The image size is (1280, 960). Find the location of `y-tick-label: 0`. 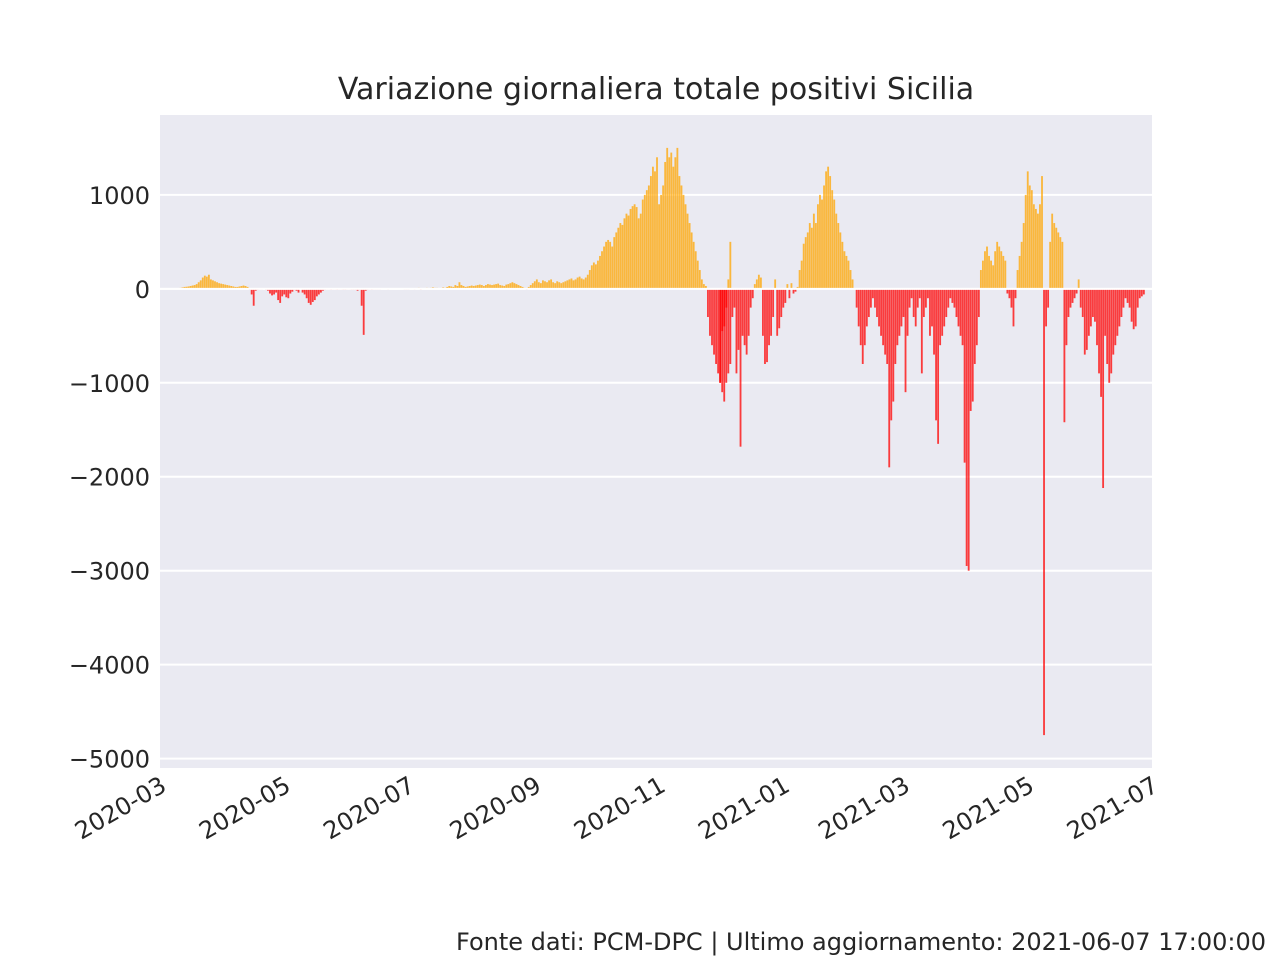

y-tick-label: 0 is located at coordinates (142, 290).